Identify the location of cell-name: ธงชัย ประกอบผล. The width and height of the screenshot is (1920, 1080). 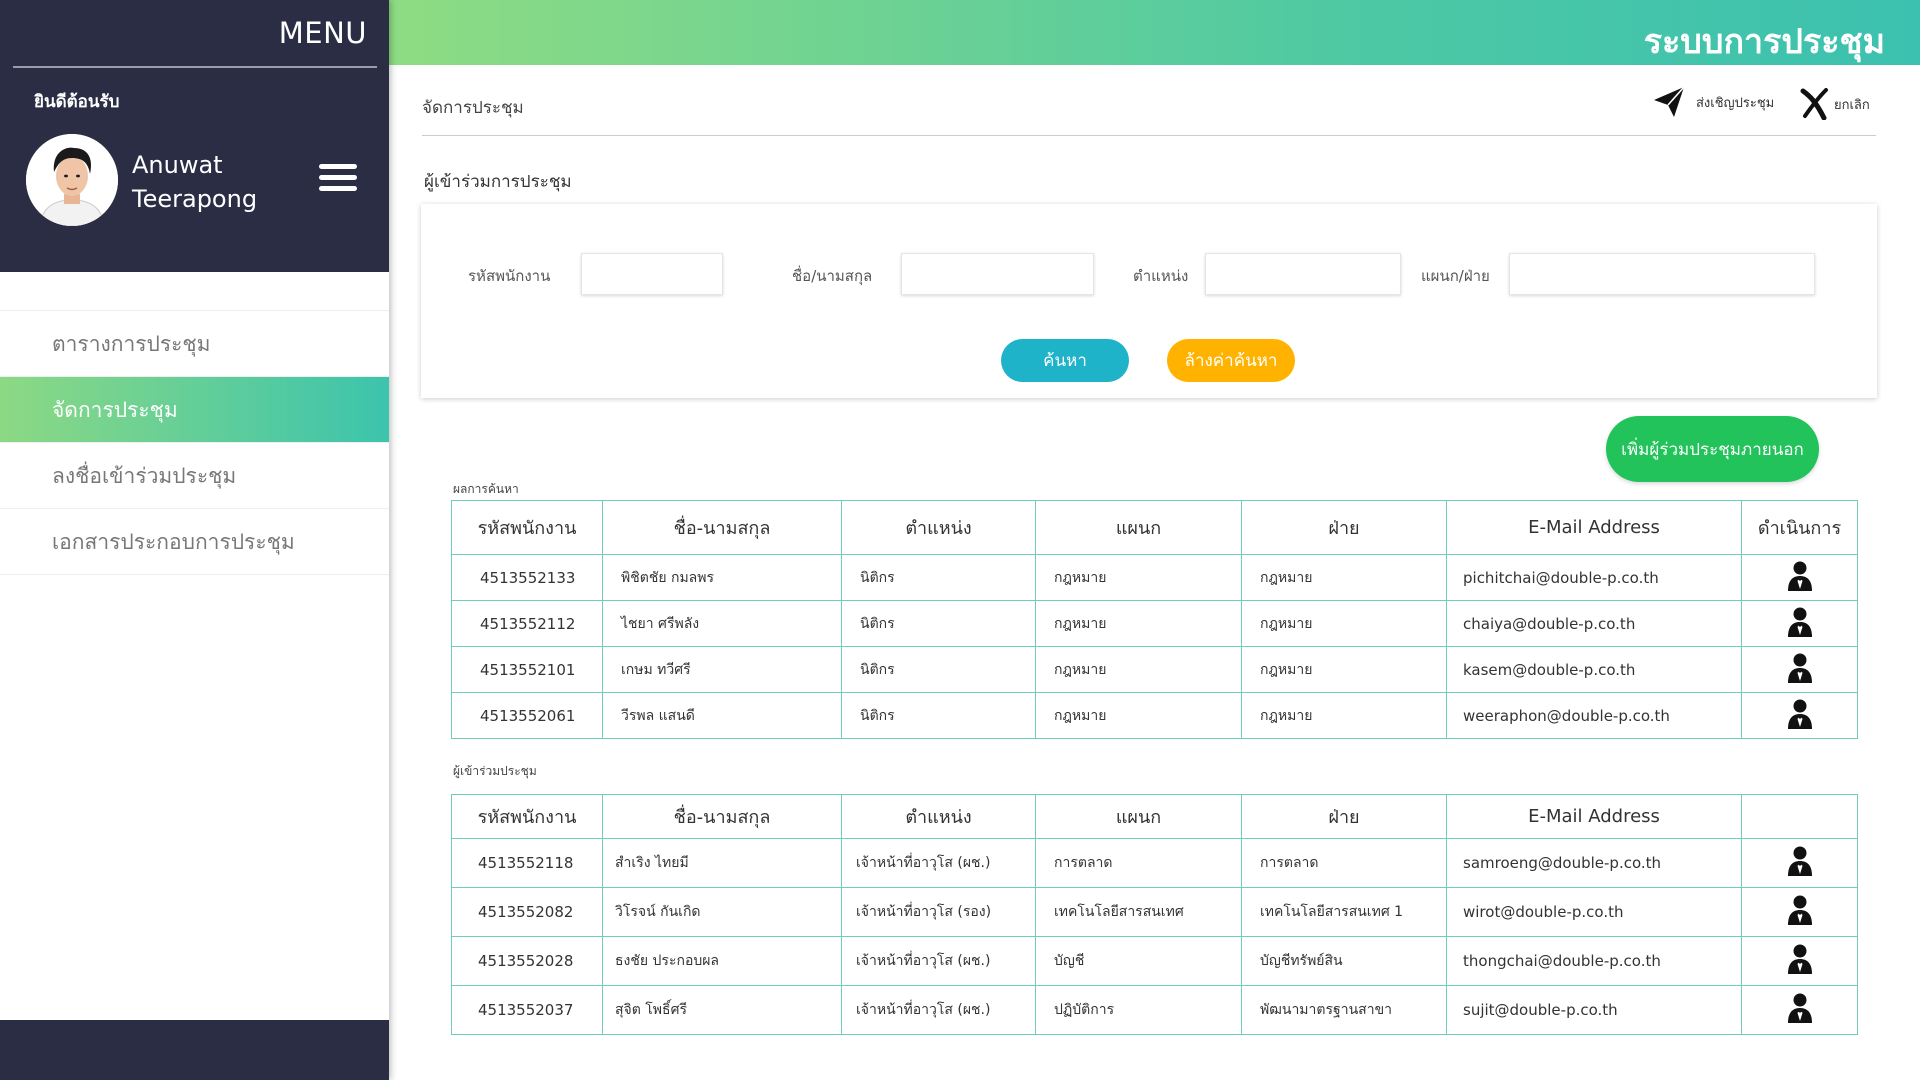
(722, 961).